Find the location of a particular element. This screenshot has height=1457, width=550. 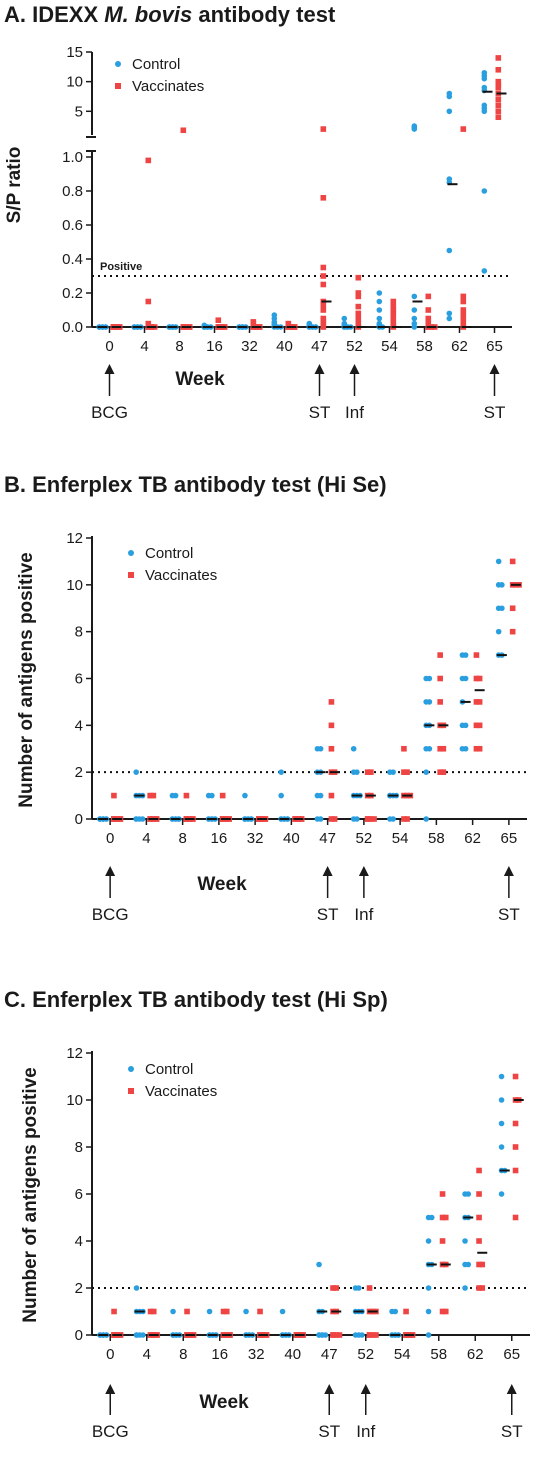

y-tick-label: 8 is located at coordinates (79, 632).